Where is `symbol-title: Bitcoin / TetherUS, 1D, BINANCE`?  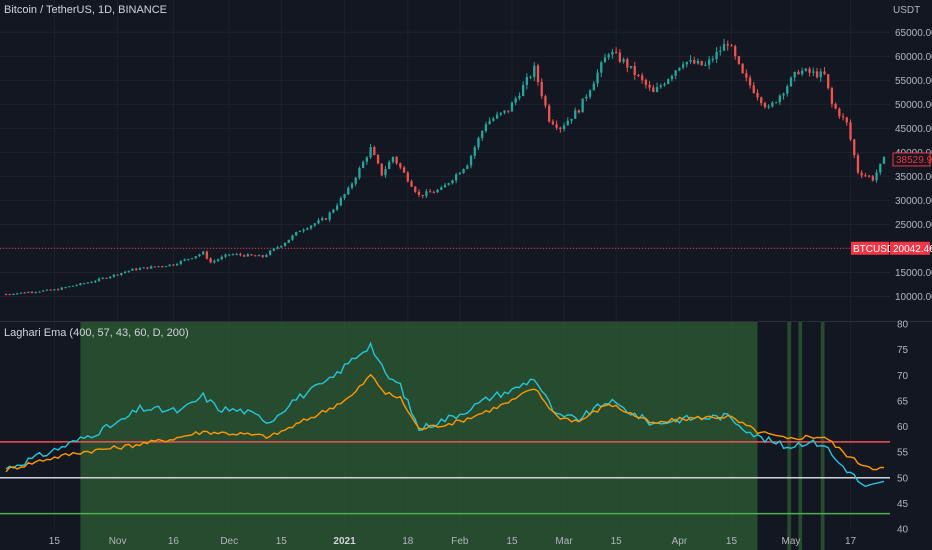
symbol-title: Bitcoin / TetherUS, 1D, BINANCE is located at coordinates (85, 10).